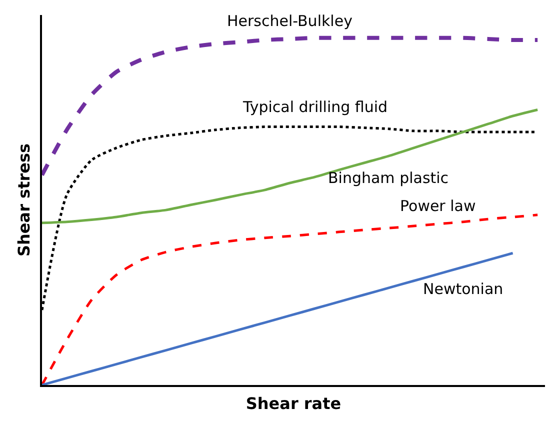 The width and height of the screenshot is (560, 430). I want to click on series-label: Typical drilling fluid, so click(315, 107).